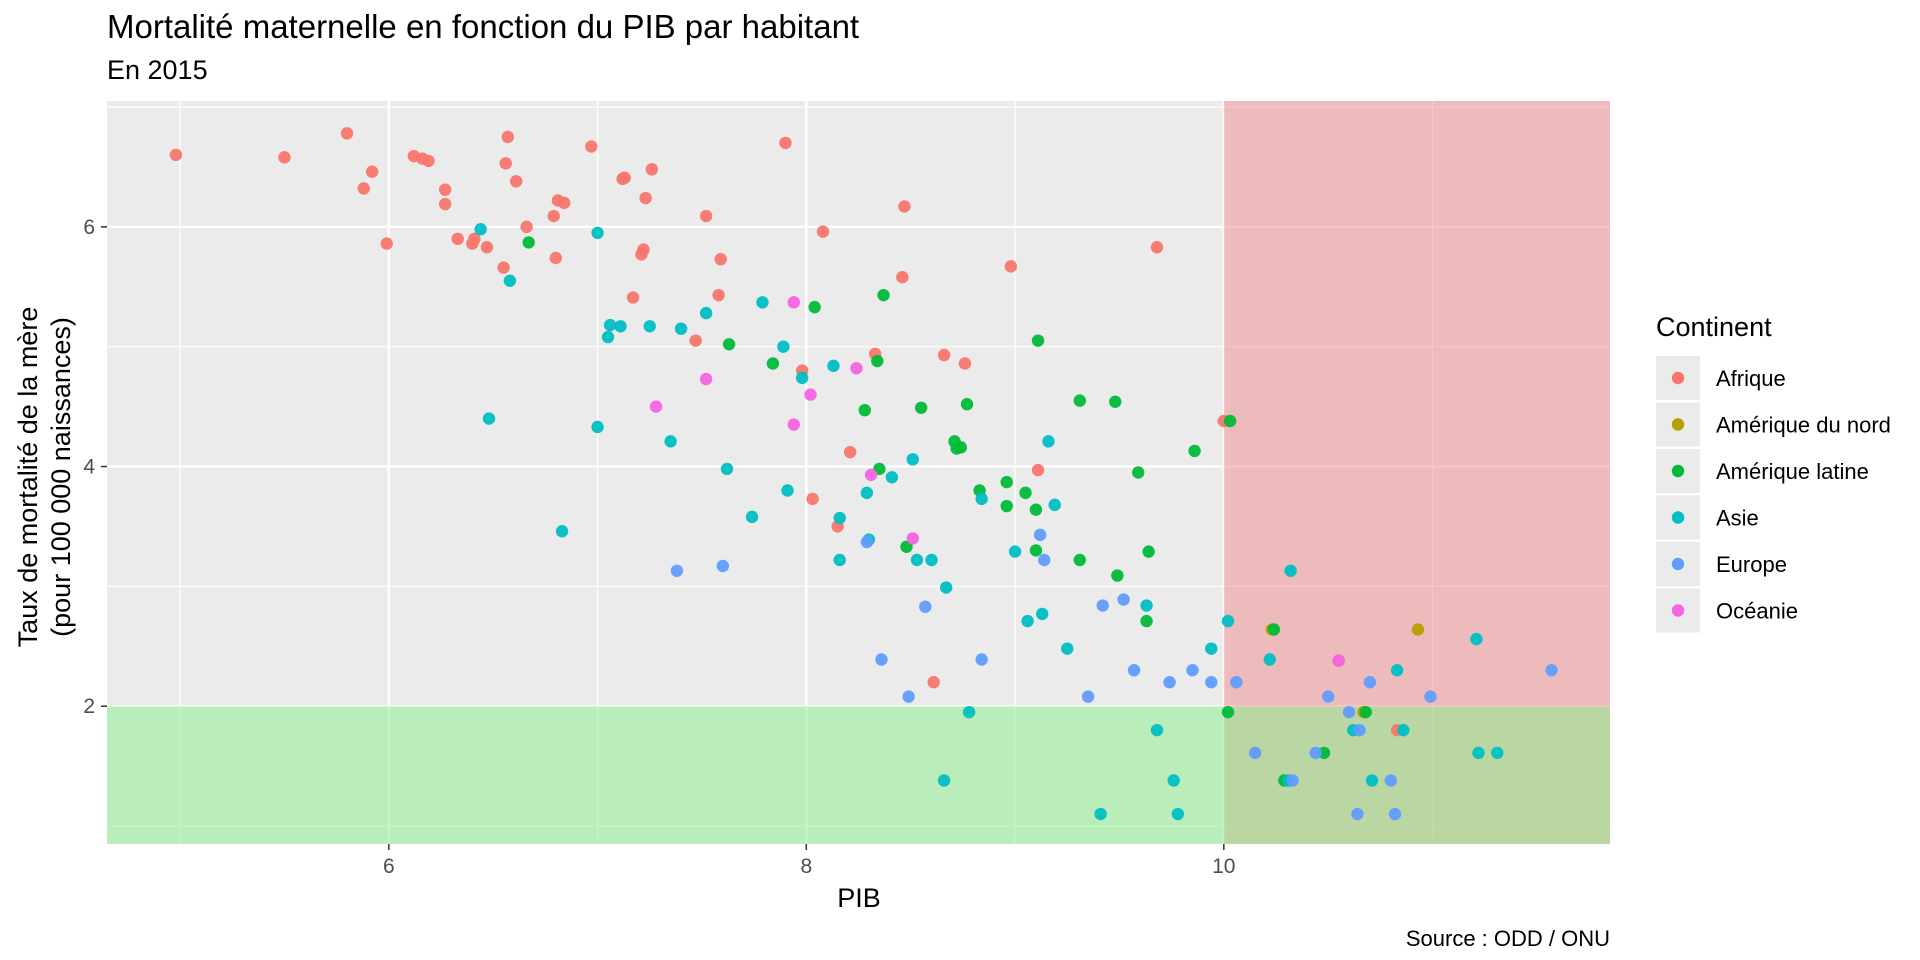  I want to click on legend-entry: Europe, so click(1721, 564).